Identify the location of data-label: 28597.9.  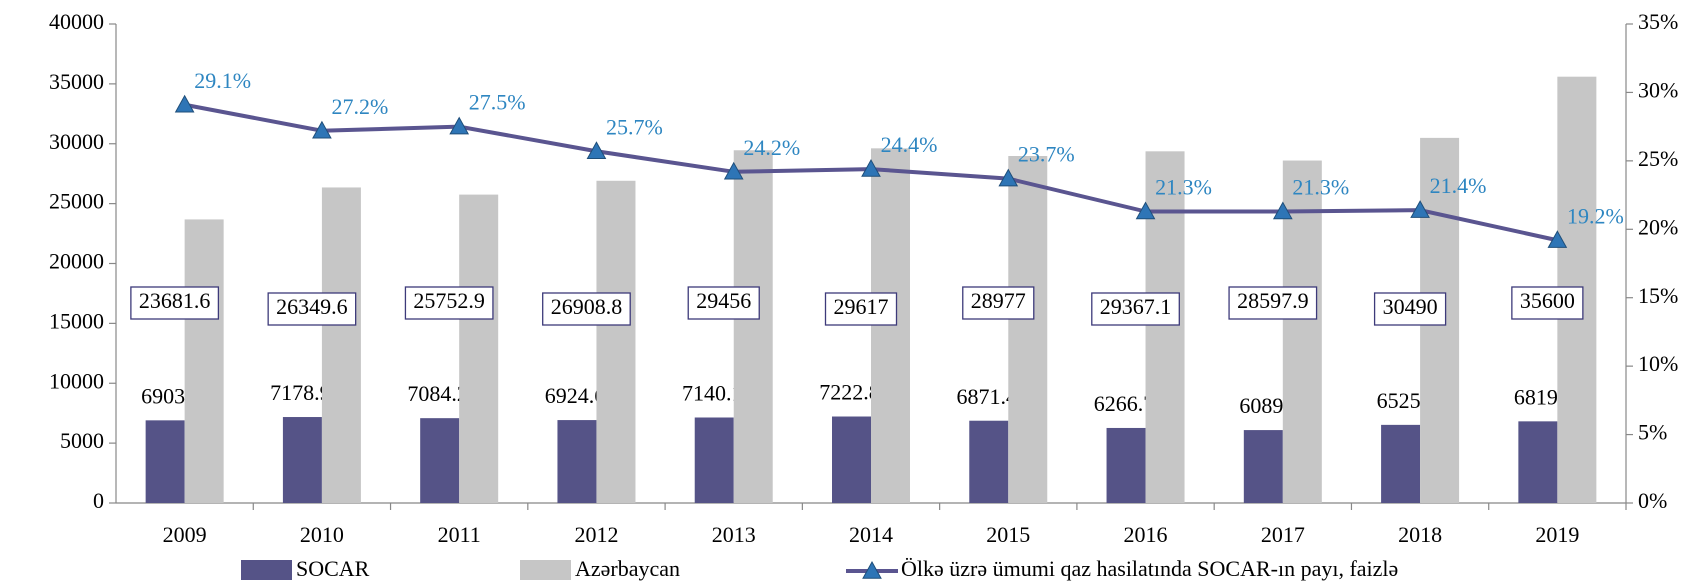
(1273, 300).